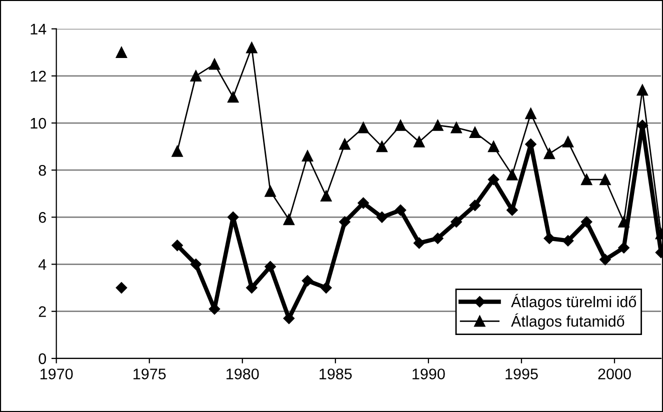 This screenshot has width=663, height=412. What do you see at coordinates (56, 374) in the screenshot?
I see `x-tick-label: 1970` at bounding box center [56, 374].